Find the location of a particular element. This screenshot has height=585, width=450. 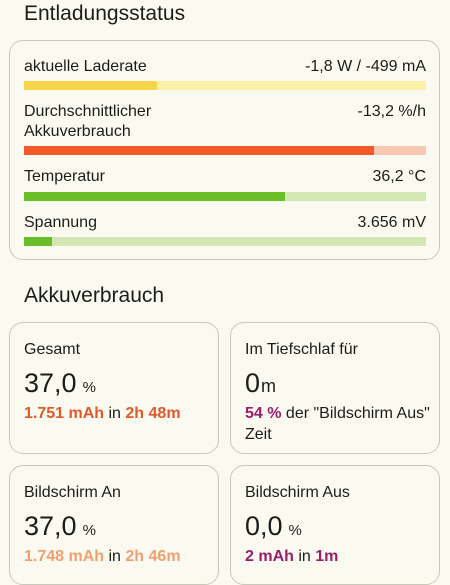

tile-title: Gesamt is located at coordinates (52, 349).